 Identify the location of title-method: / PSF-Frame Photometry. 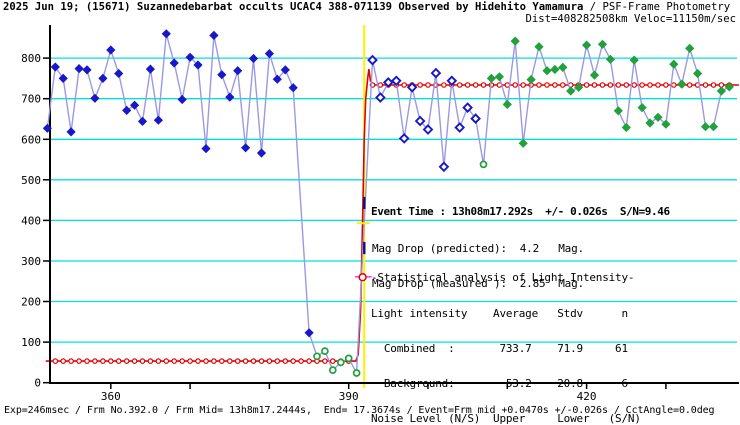
(657, 7).